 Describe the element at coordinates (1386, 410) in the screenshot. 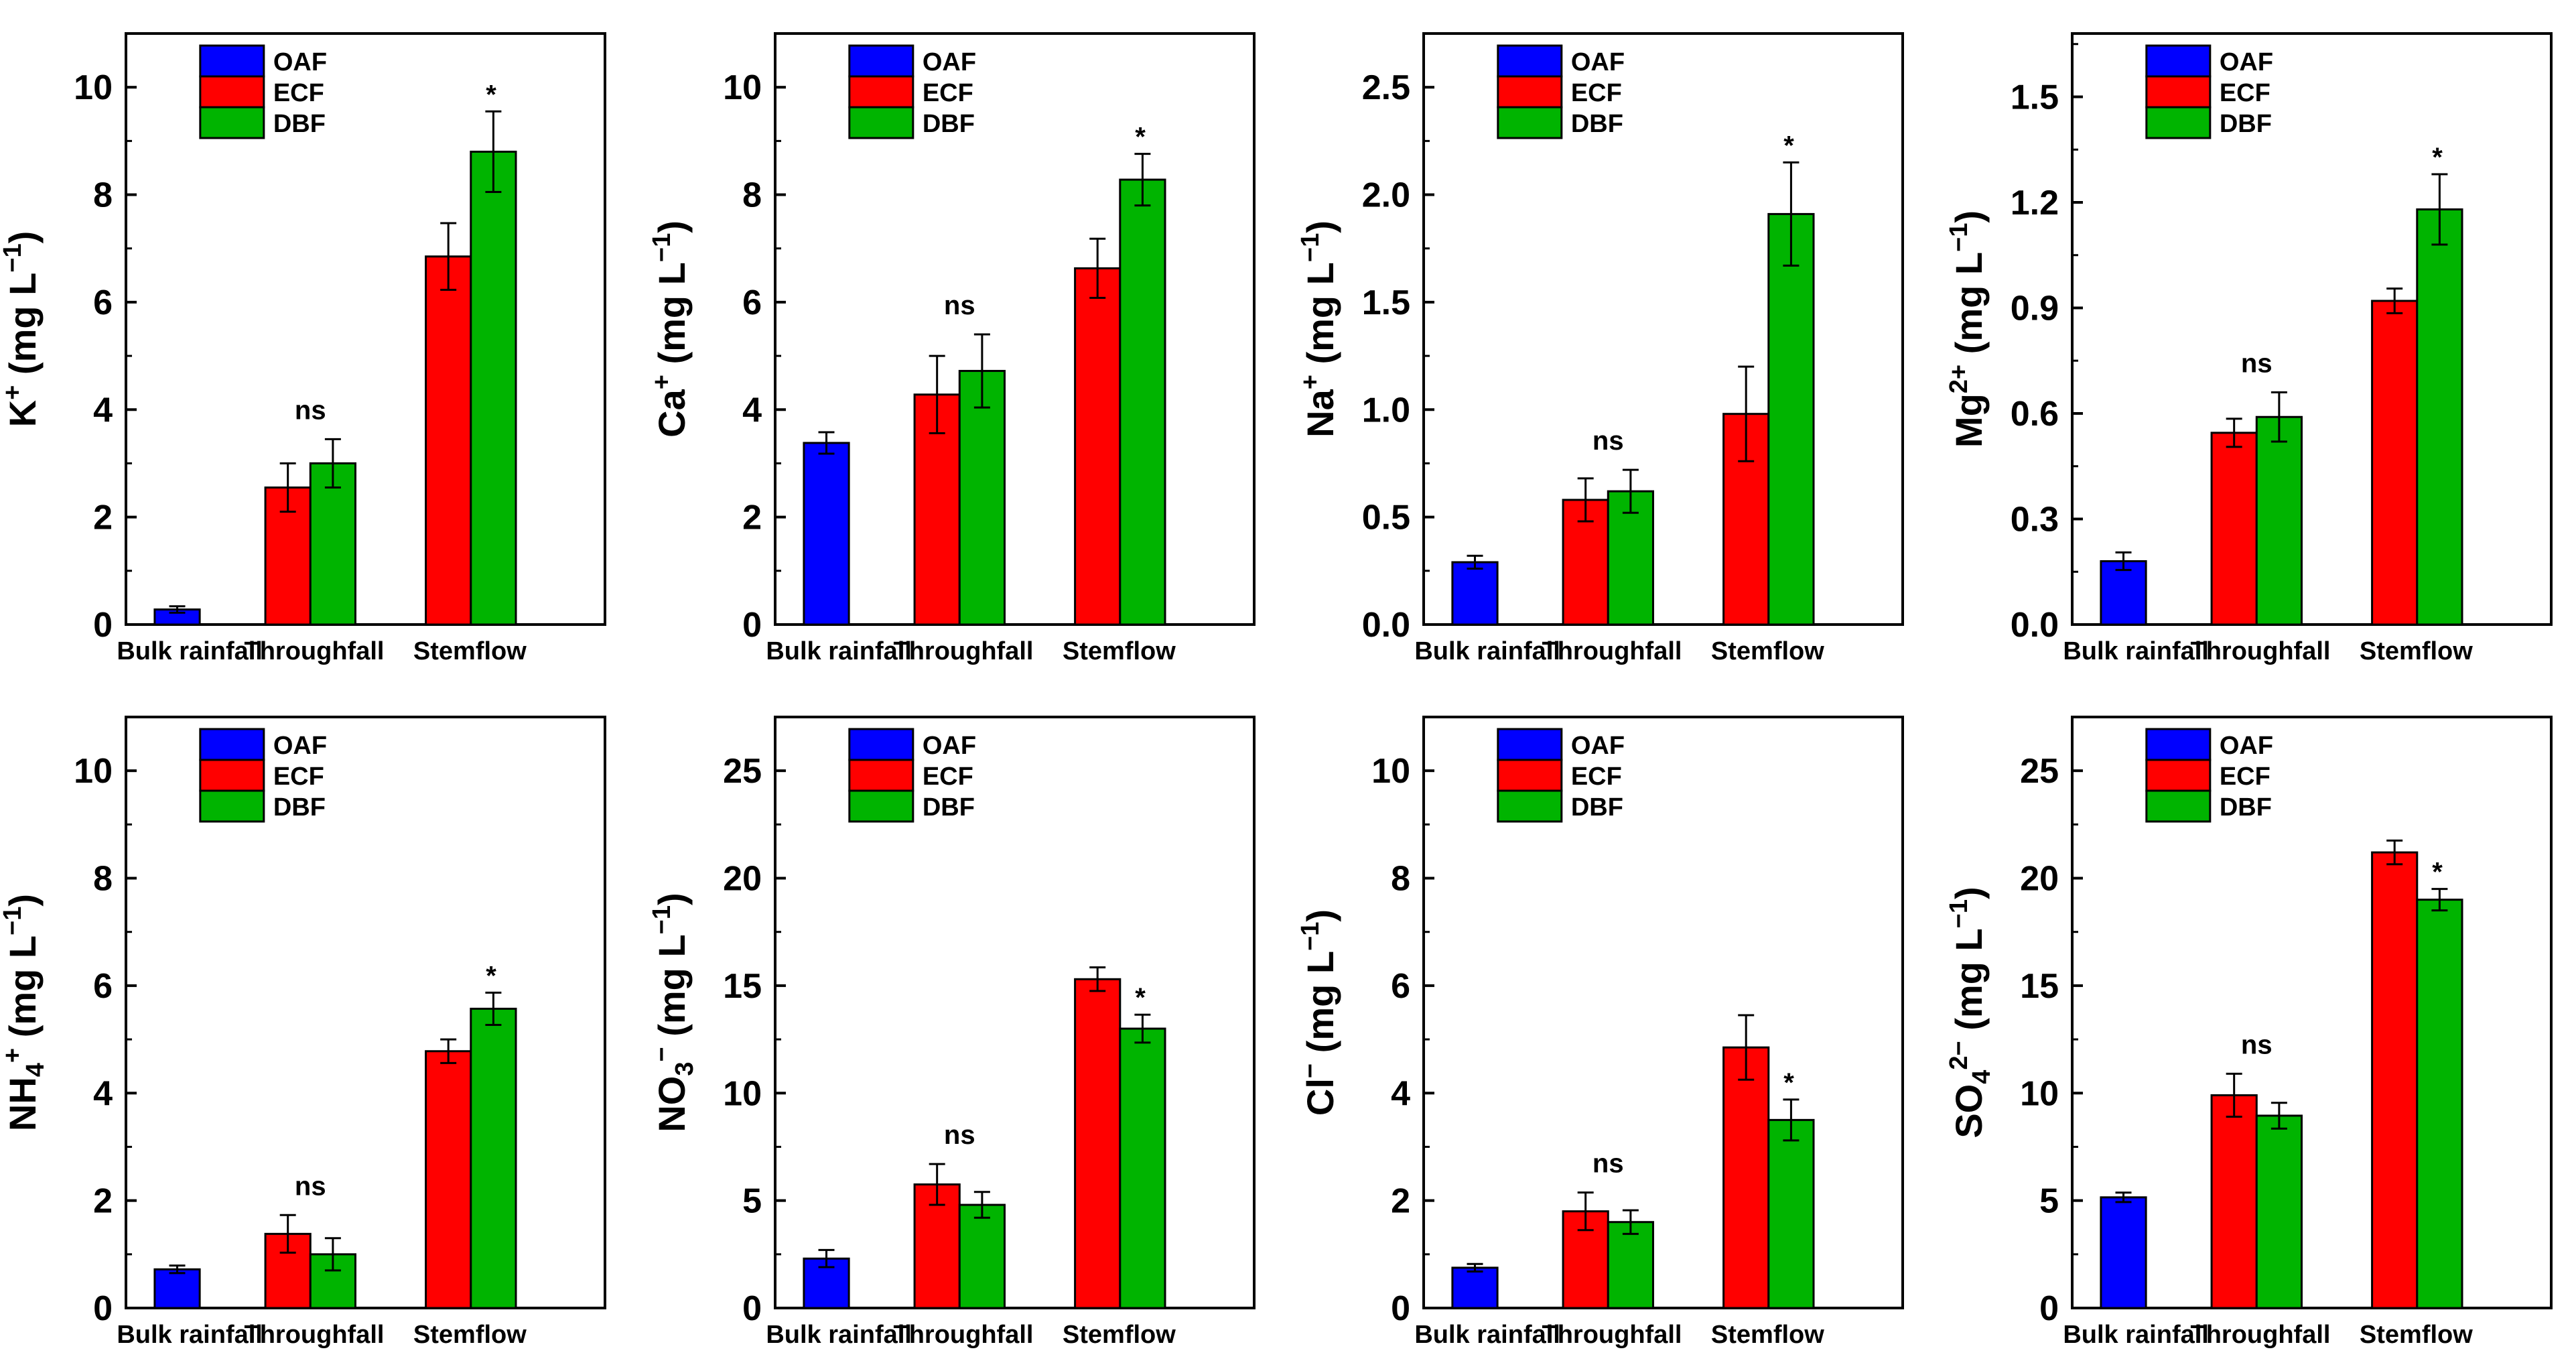

I see `y-tick-label: 1.0` at that location.